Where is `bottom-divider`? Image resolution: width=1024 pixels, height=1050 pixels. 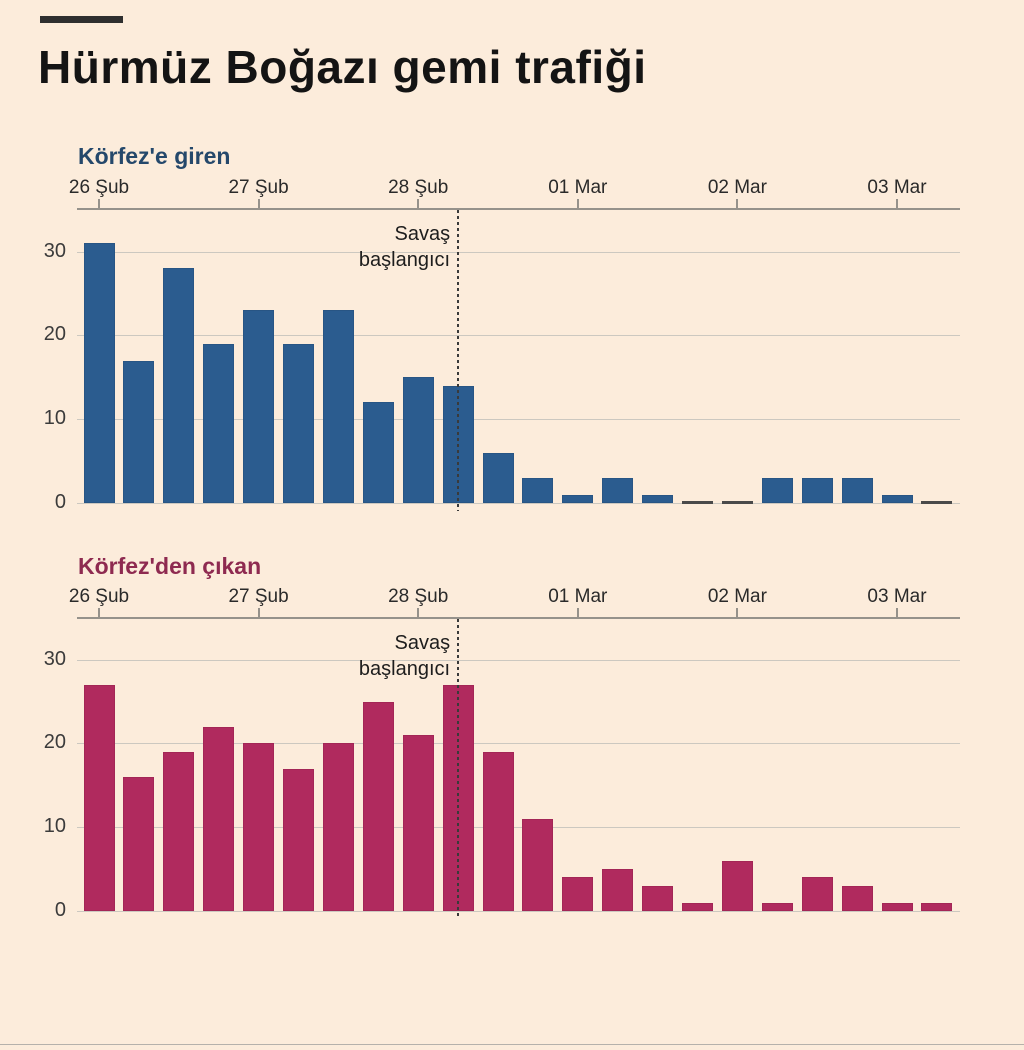
bottom-divider is located at coordinates (512, 1044).